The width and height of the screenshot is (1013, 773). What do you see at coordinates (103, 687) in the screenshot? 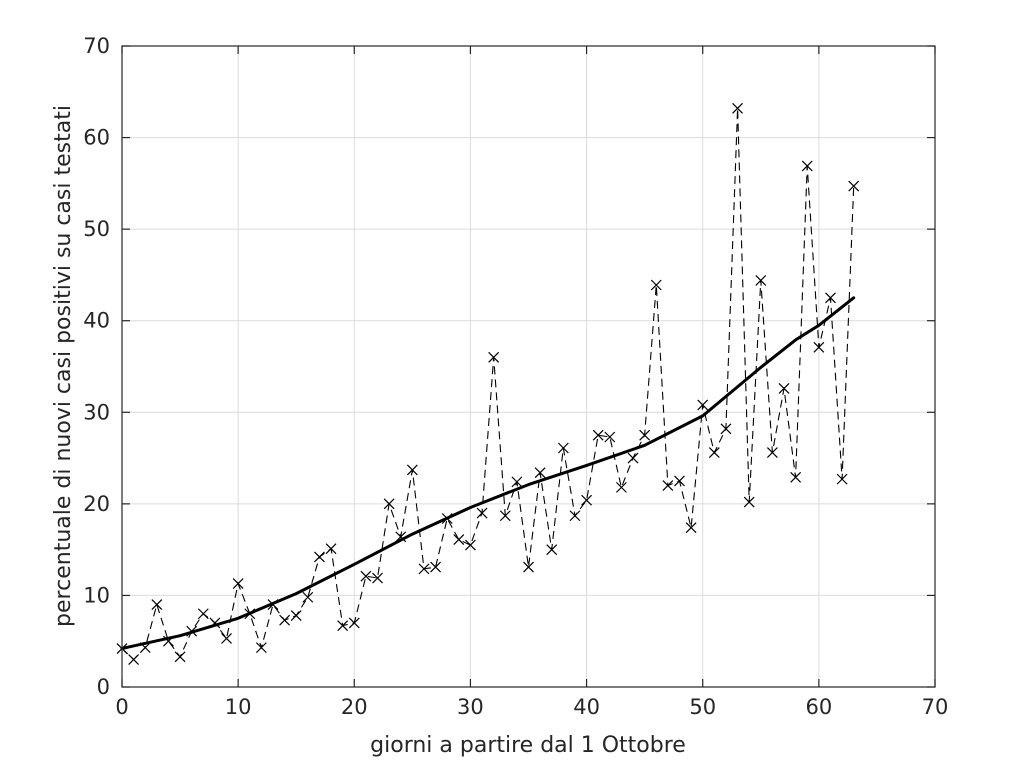
I see `y-tick-label: 0` at bounding box center [103, 687].